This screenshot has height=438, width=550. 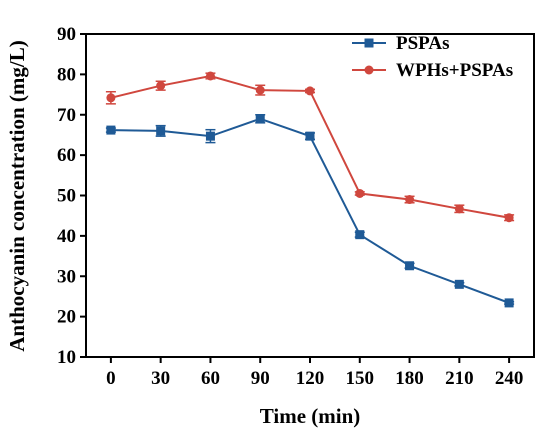 I want to click on y-tick-label: 40, so click(x=66, y=236).